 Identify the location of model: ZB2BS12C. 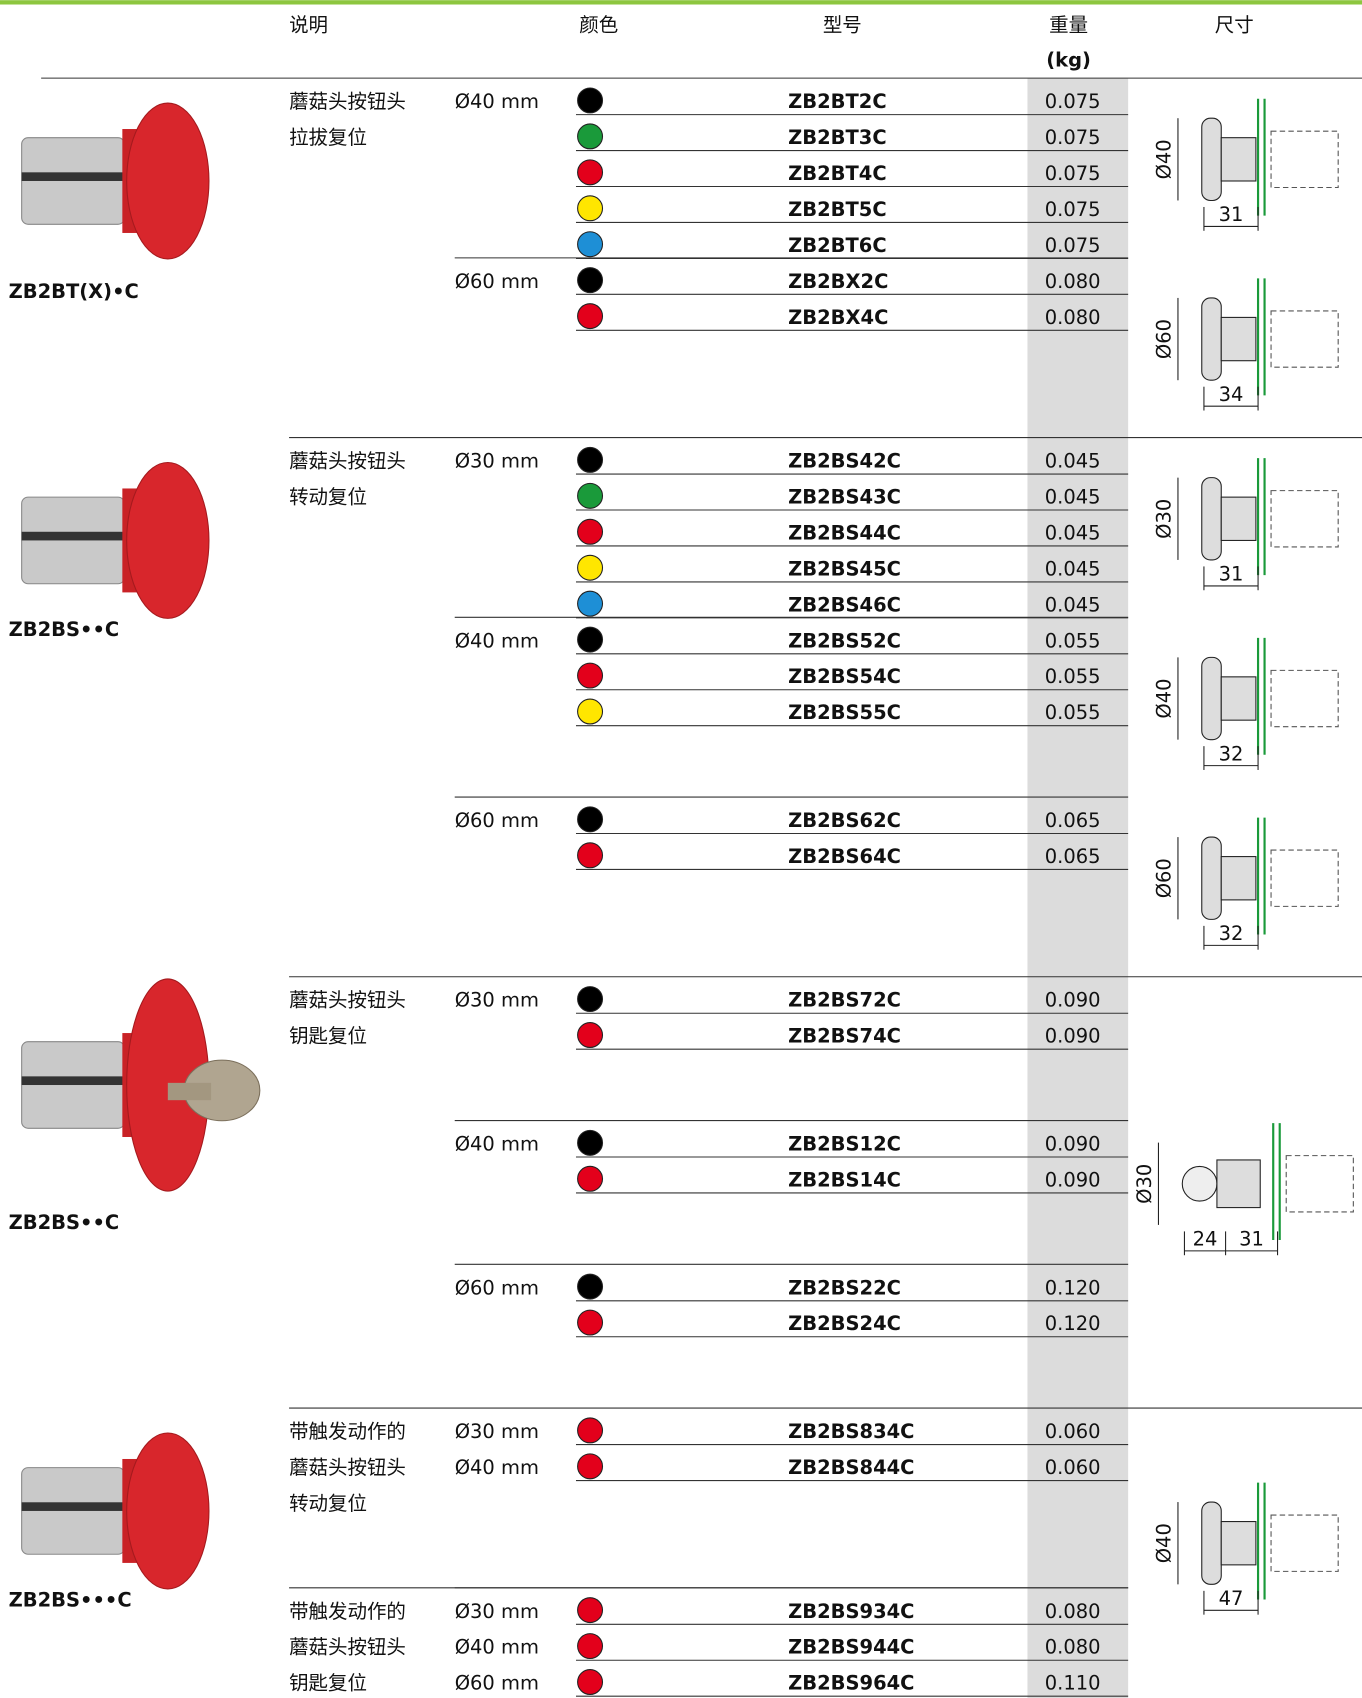
(844, 1144).